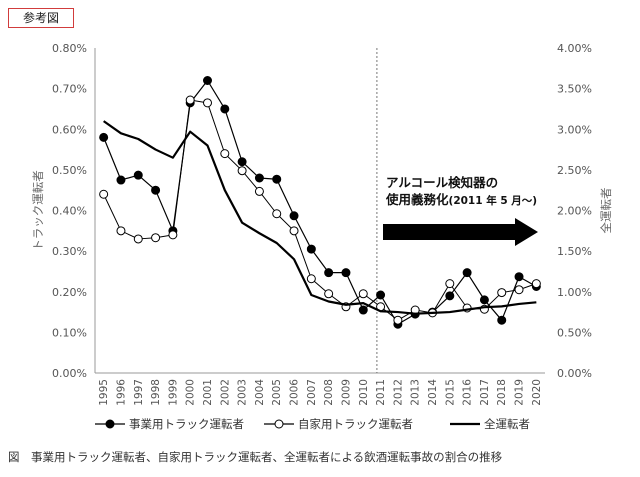 The height and width of the screenshot is (477, 640). Describe the element at coordinates (381, 392) in the screenshot. I see `x-tick-label: 2011` at that location.